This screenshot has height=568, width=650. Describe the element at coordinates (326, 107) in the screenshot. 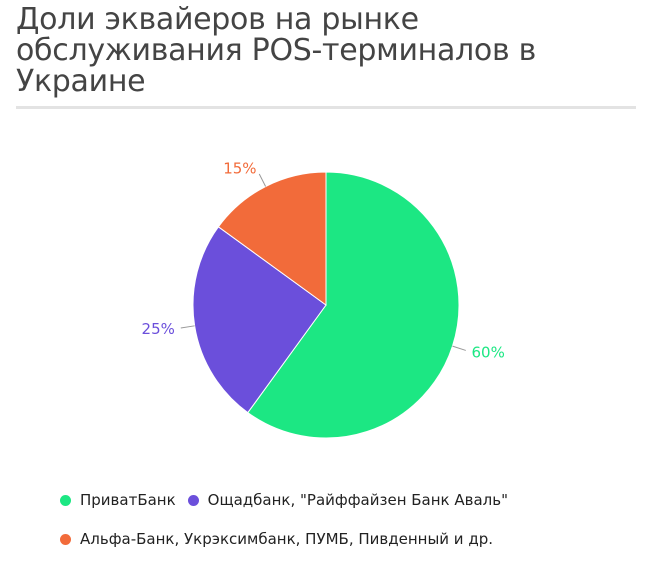

I see `title-divider` at that location.